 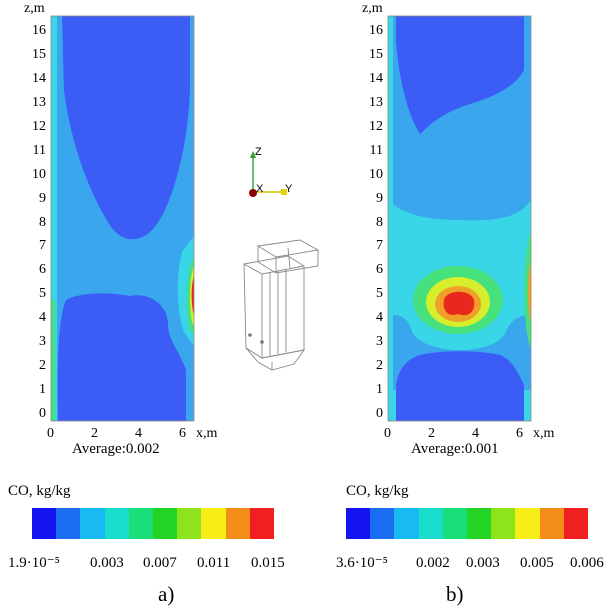 What do you see at coordinates (459, 303) in the screenshot?
I see `panel-b-core-red` at bounding box center [459, 303].